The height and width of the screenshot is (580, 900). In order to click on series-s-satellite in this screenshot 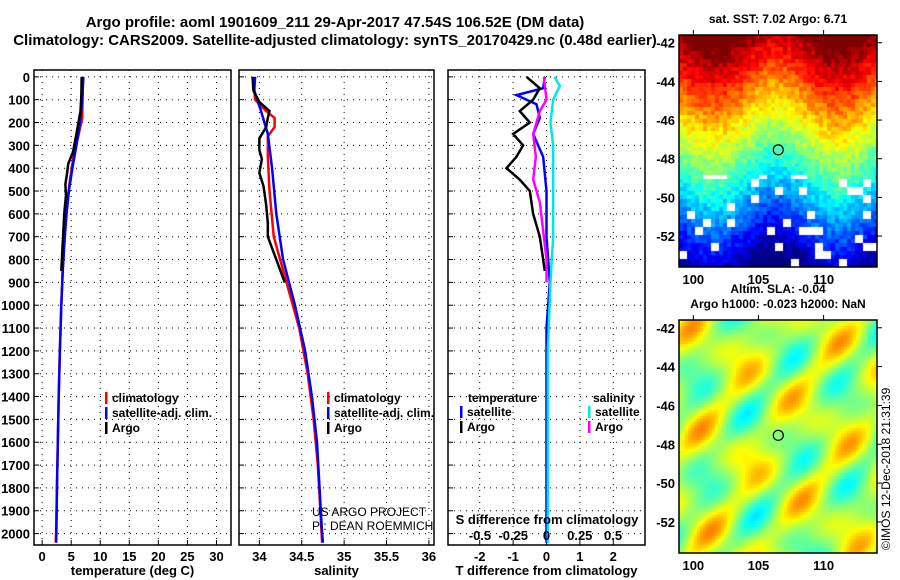, I will do `click(554, 309)`.